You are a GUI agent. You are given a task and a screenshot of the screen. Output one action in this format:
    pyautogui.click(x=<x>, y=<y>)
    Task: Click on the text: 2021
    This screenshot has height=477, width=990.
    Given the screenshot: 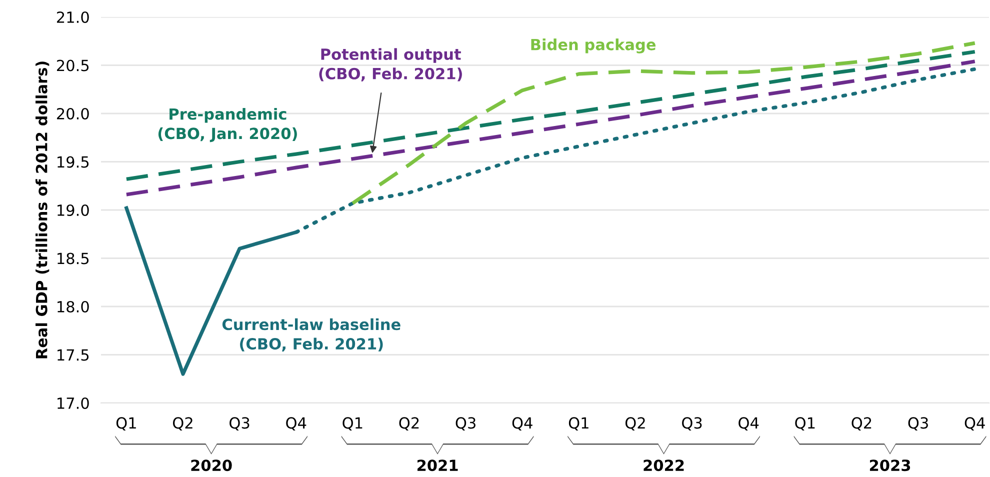 What is the action you would take?
    pyautogui.click(x=437, y=466)
    